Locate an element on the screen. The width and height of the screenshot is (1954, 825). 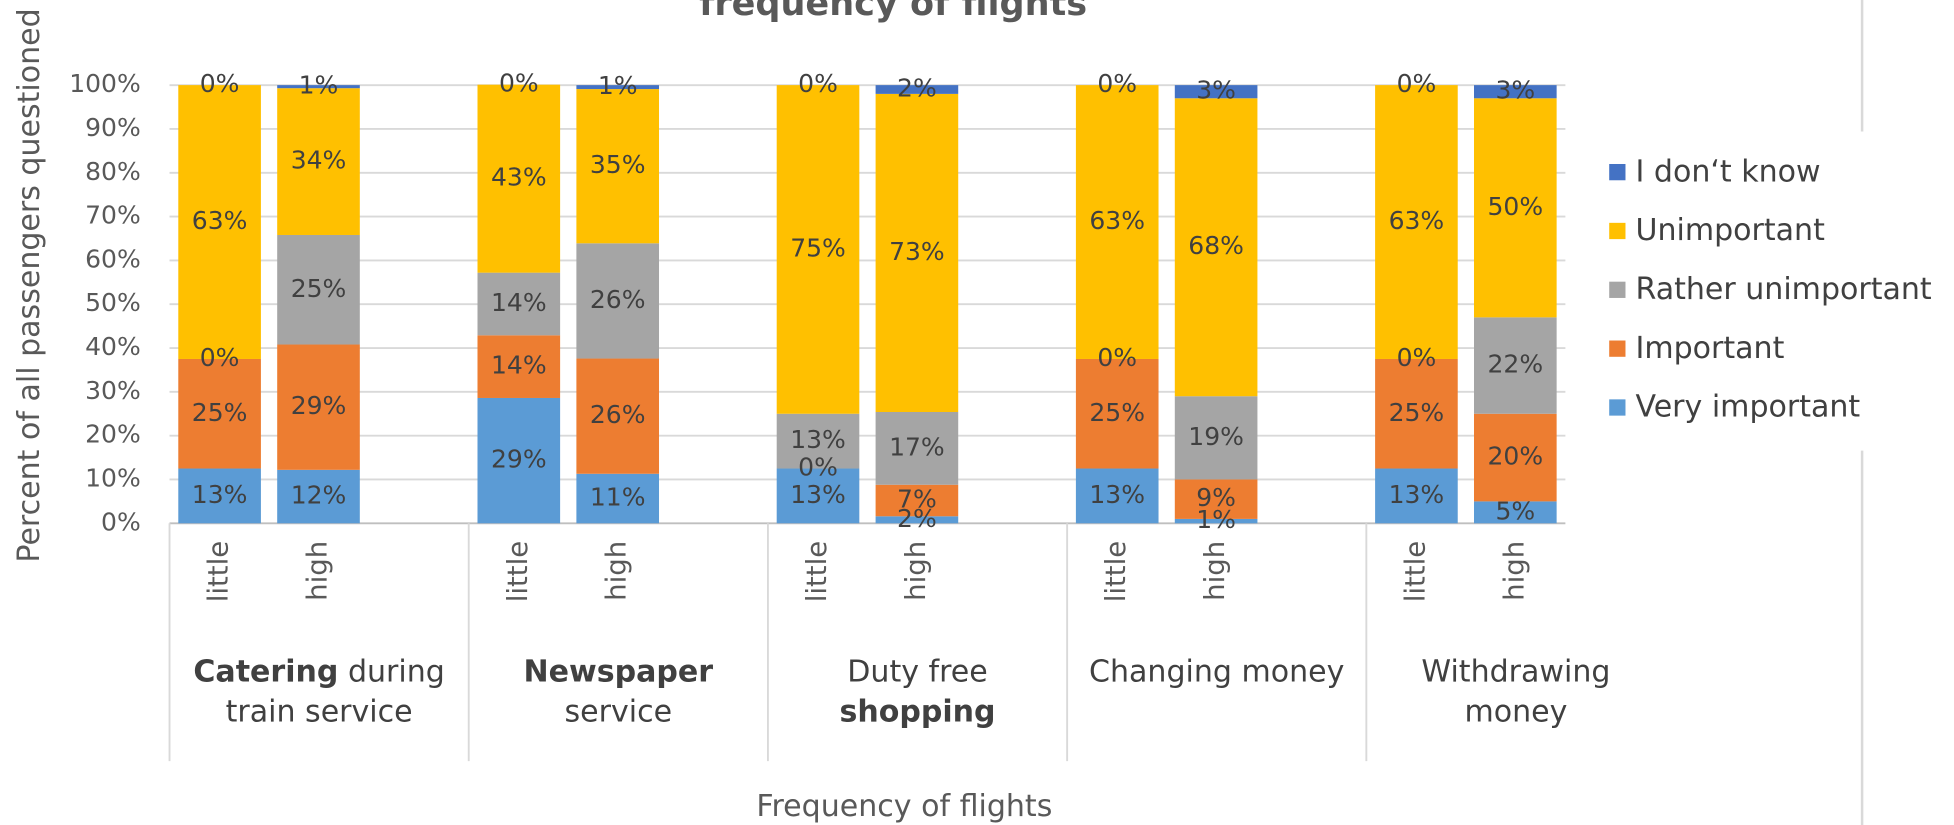
data-label: 50% is located at coordinates (1516, 206).